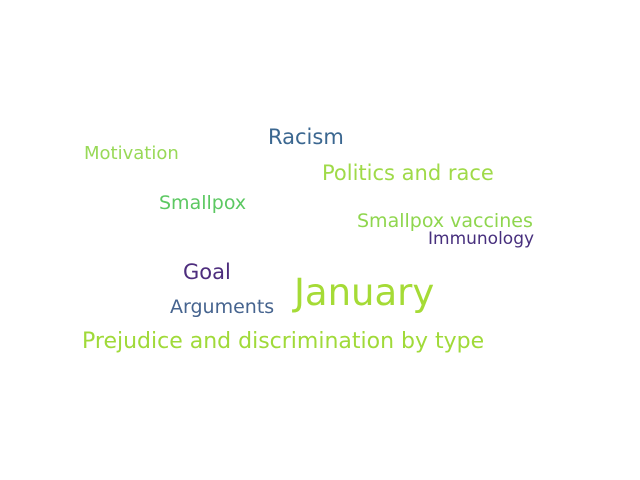  What do you see at coordinates (445, 221) in the screenshot?
I see `word-smallpox-vaccines: Smallpox vaccines` at bounding box center [445, 221].